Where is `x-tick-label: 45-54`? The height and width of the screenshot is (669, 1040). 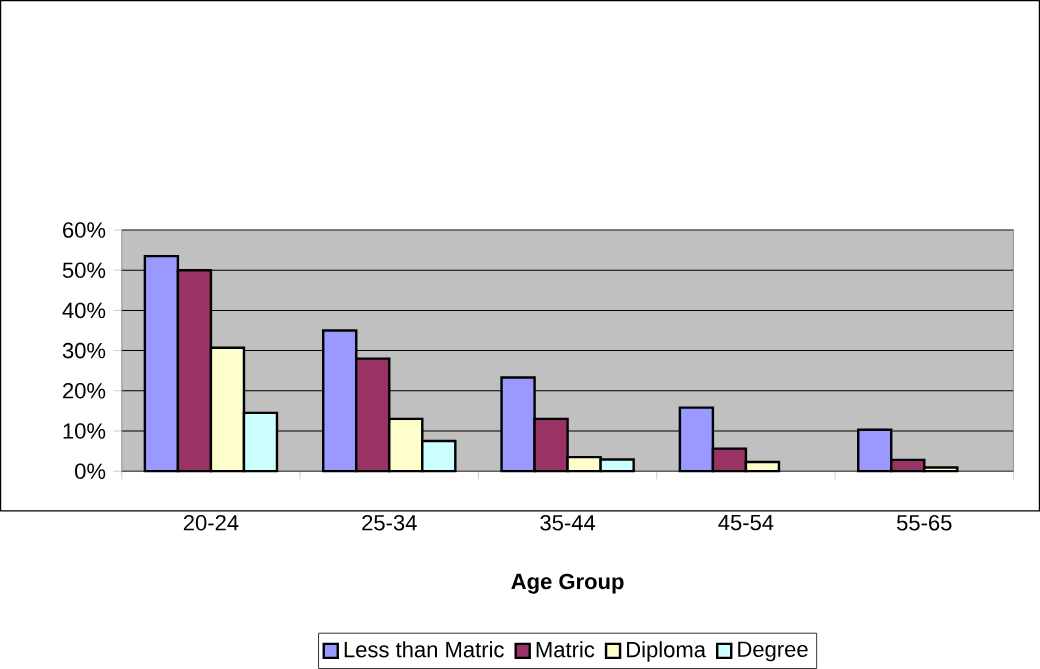 x-tick-label: 45-54 is located at coordinates (746, 523).